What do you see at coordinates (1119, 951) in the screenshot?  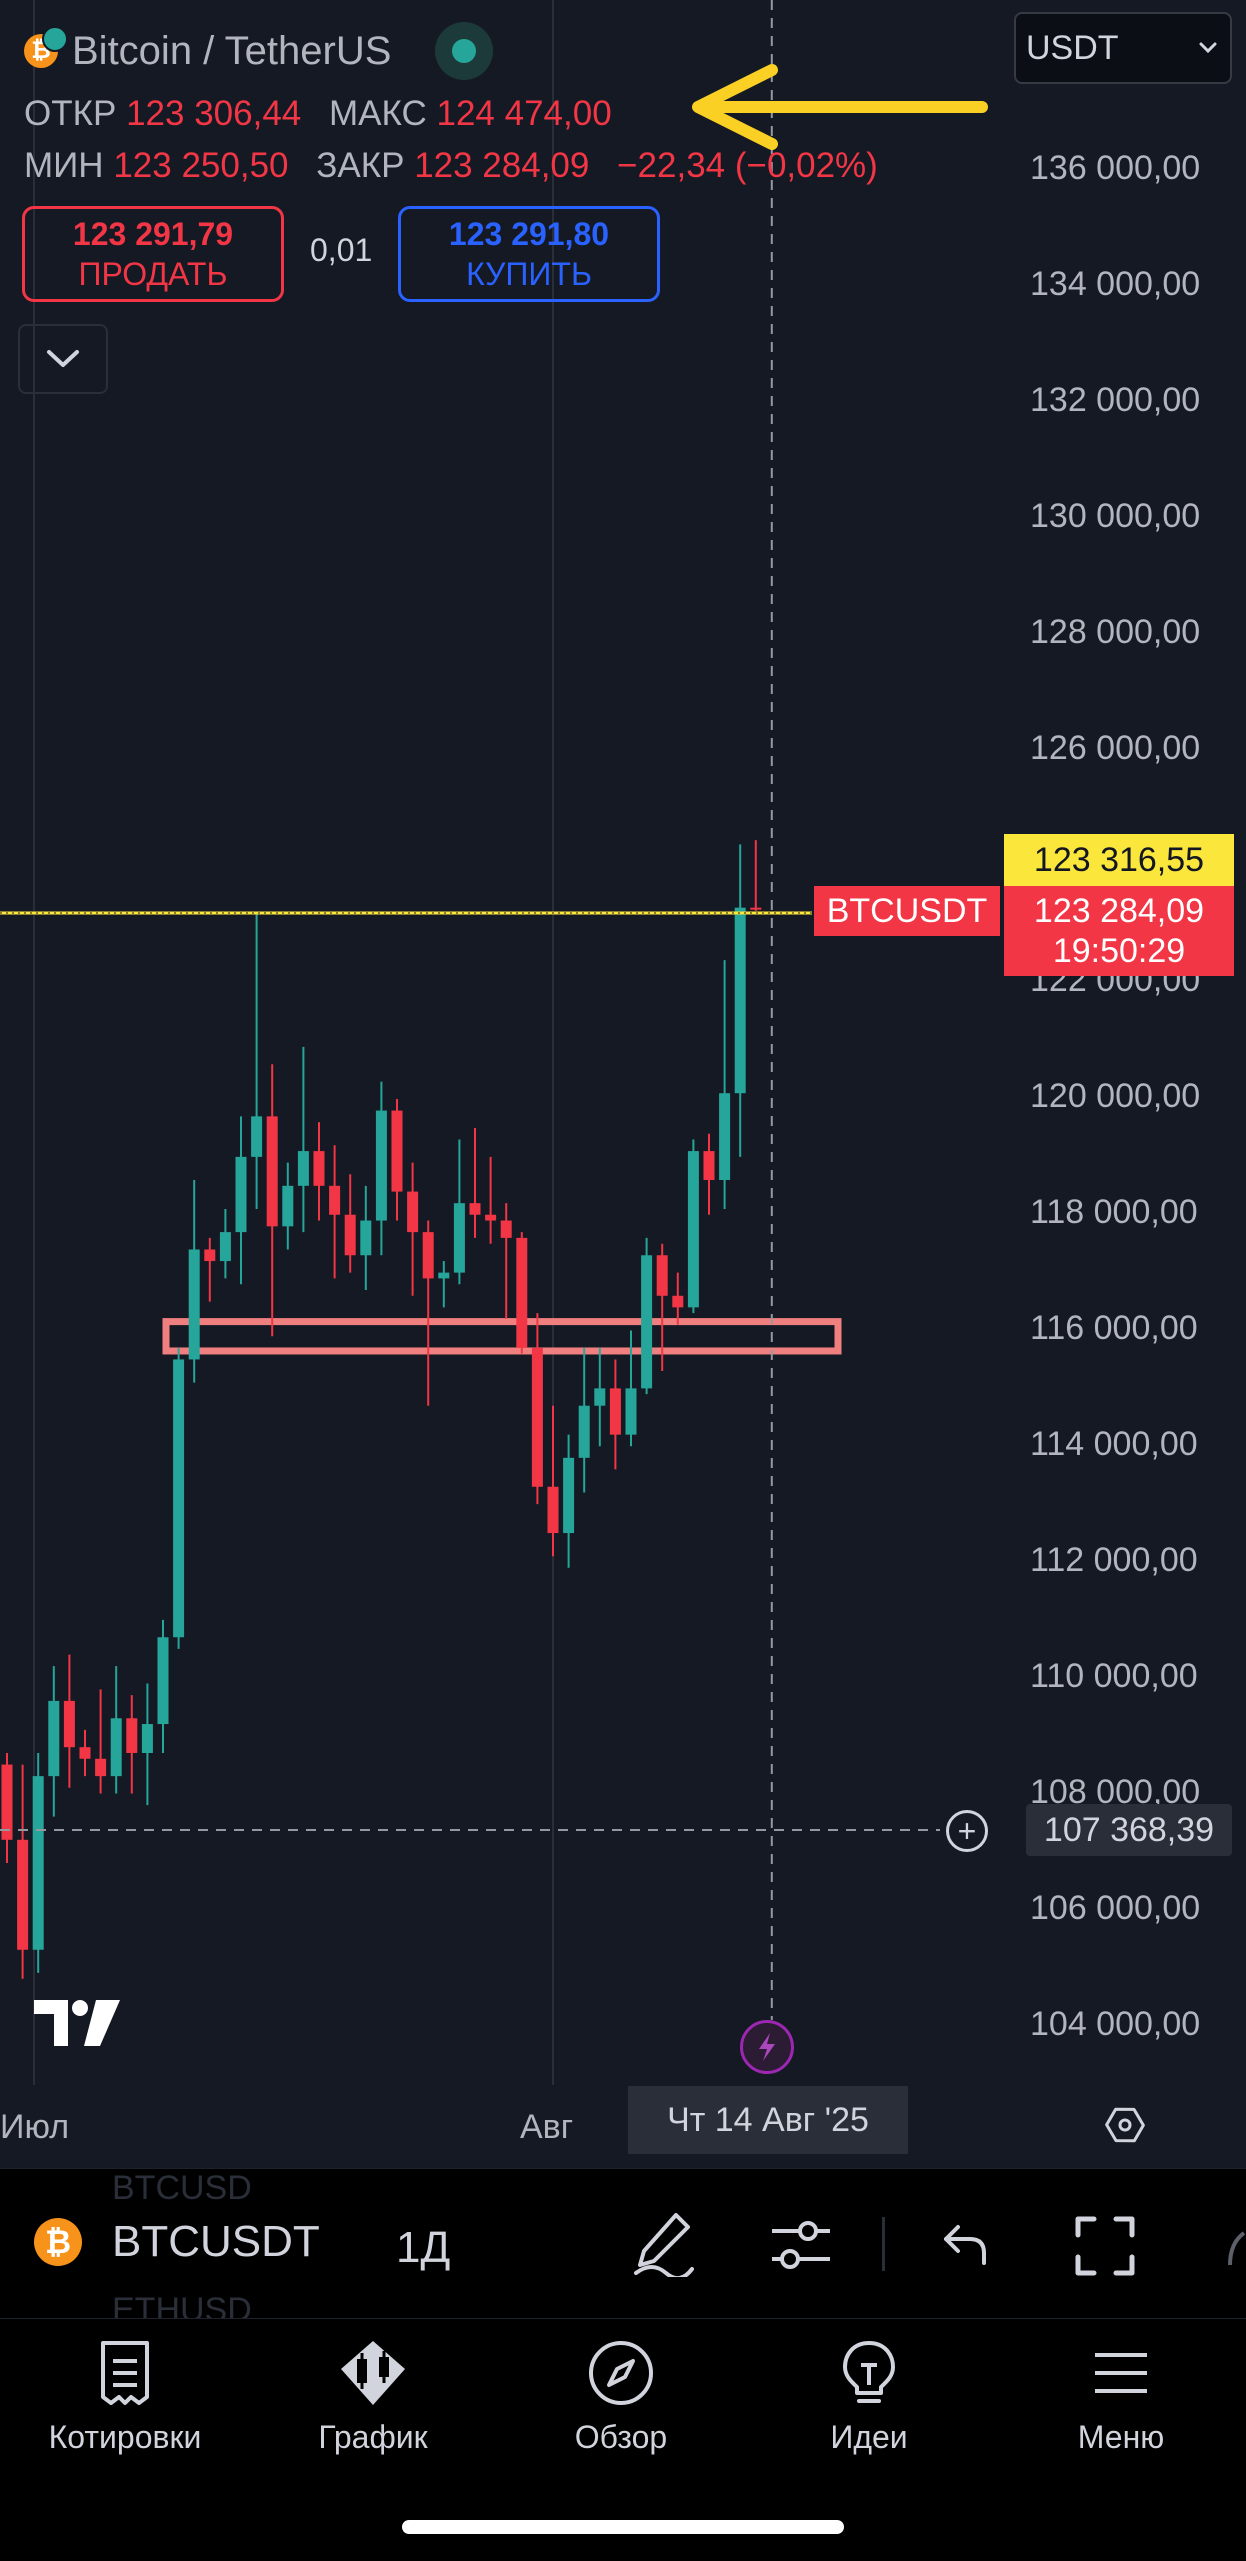 I see `bar-countdown: 19:50:29` at bounding box center [1119, 951].